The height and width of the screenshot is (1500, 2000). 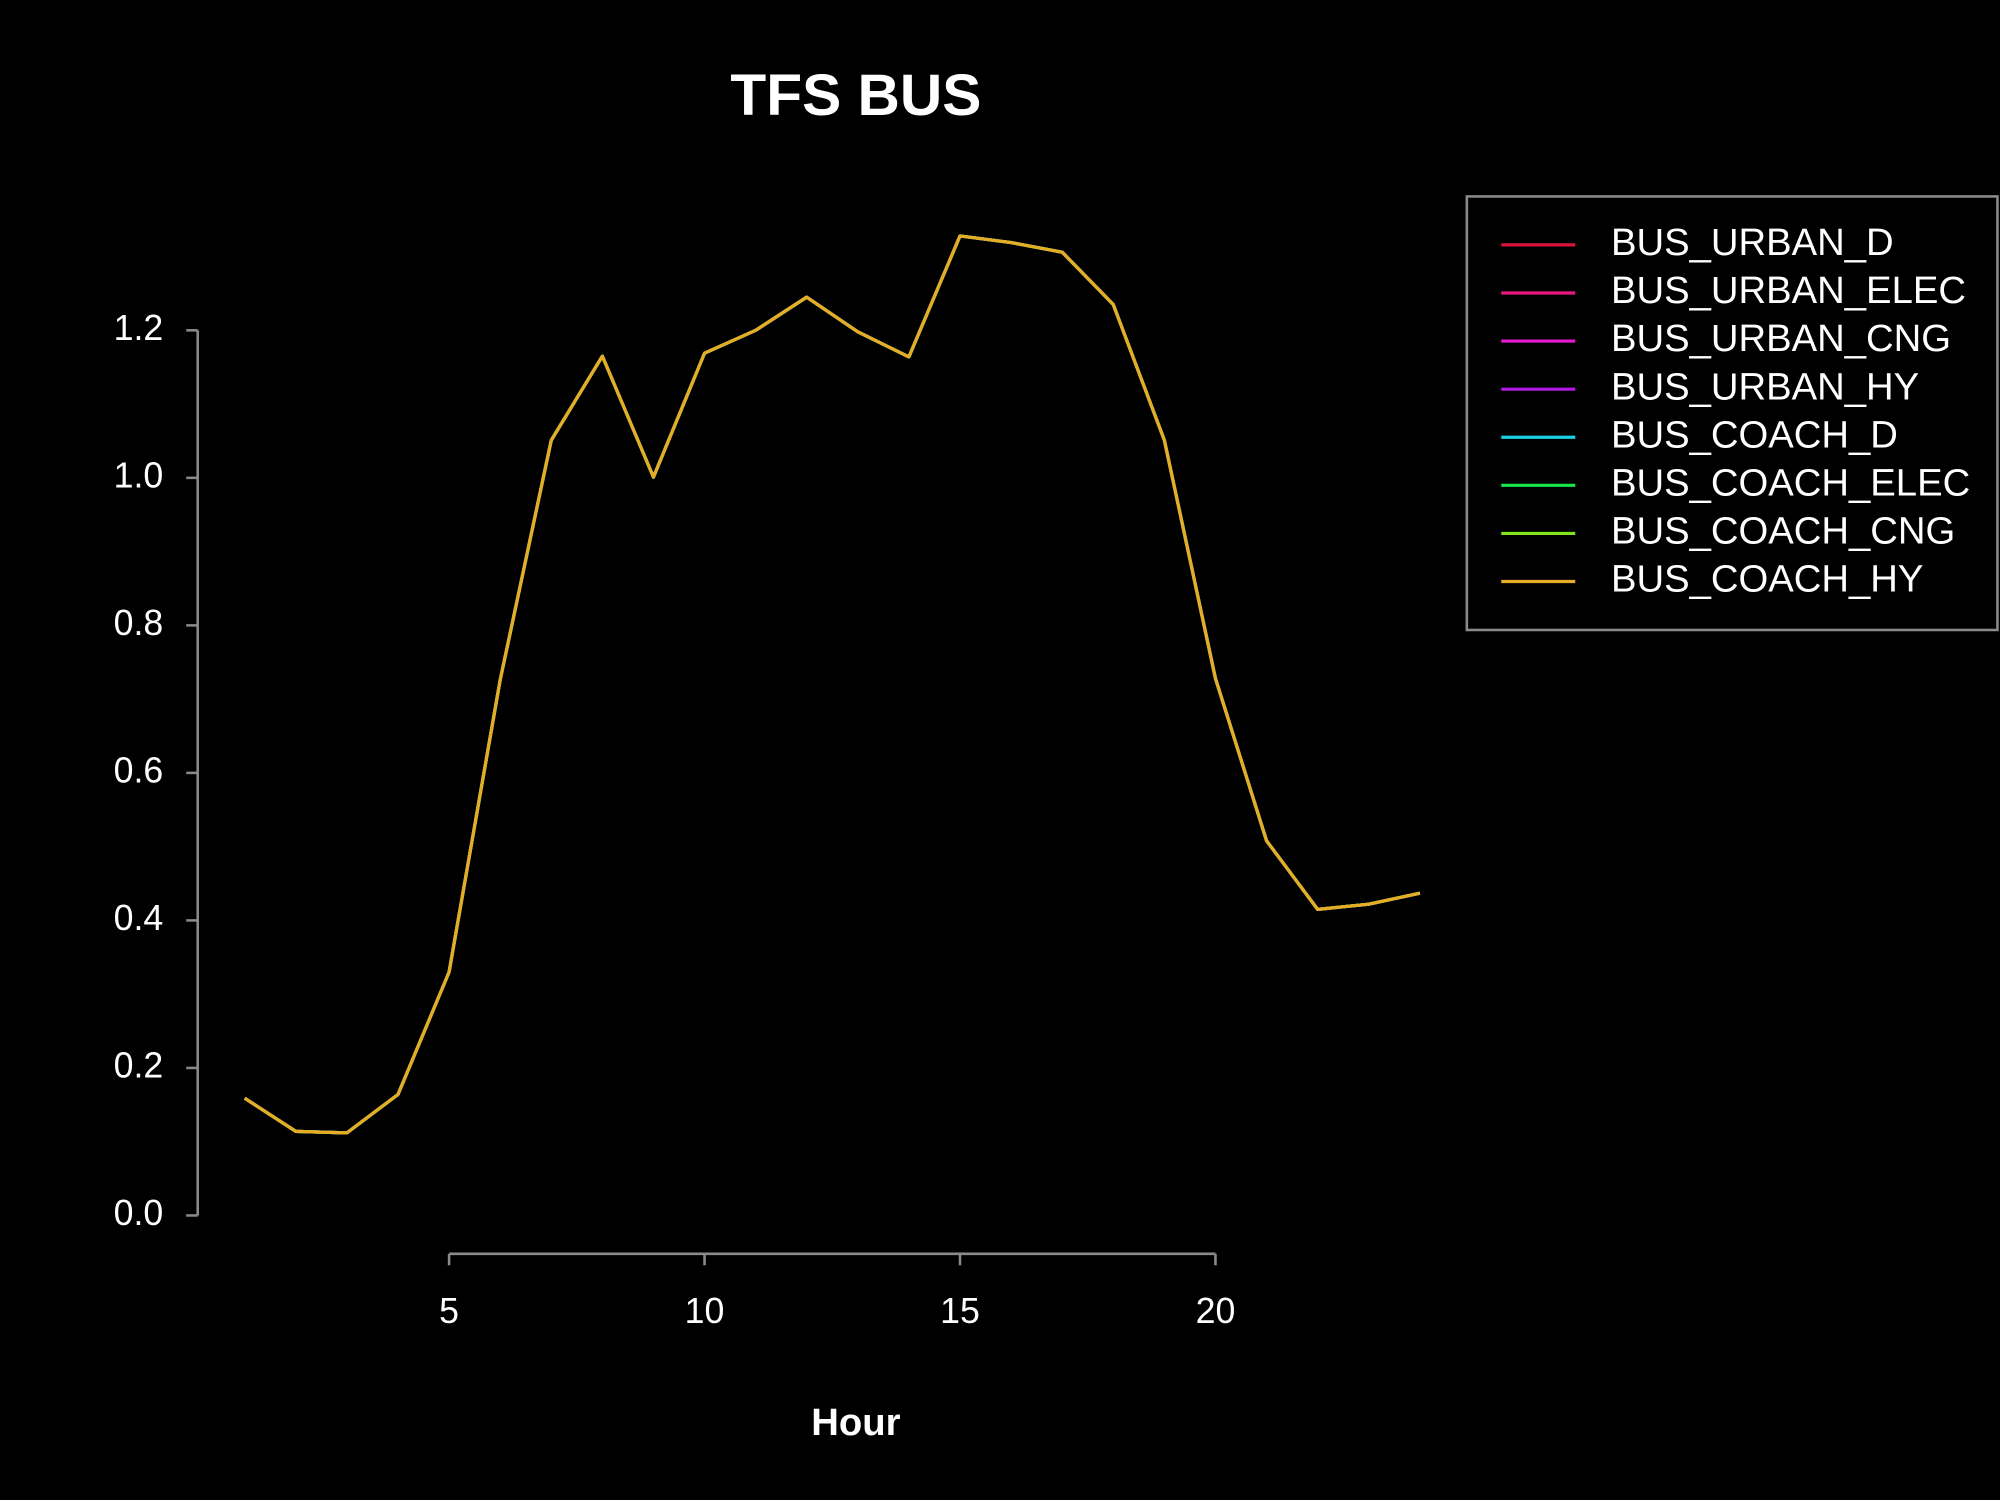 What do you see at coordinates (1790, 482) in the screenshot?
I see `legend-label: BUS_COACH_ELEC` at bounding box center [1790, 482].